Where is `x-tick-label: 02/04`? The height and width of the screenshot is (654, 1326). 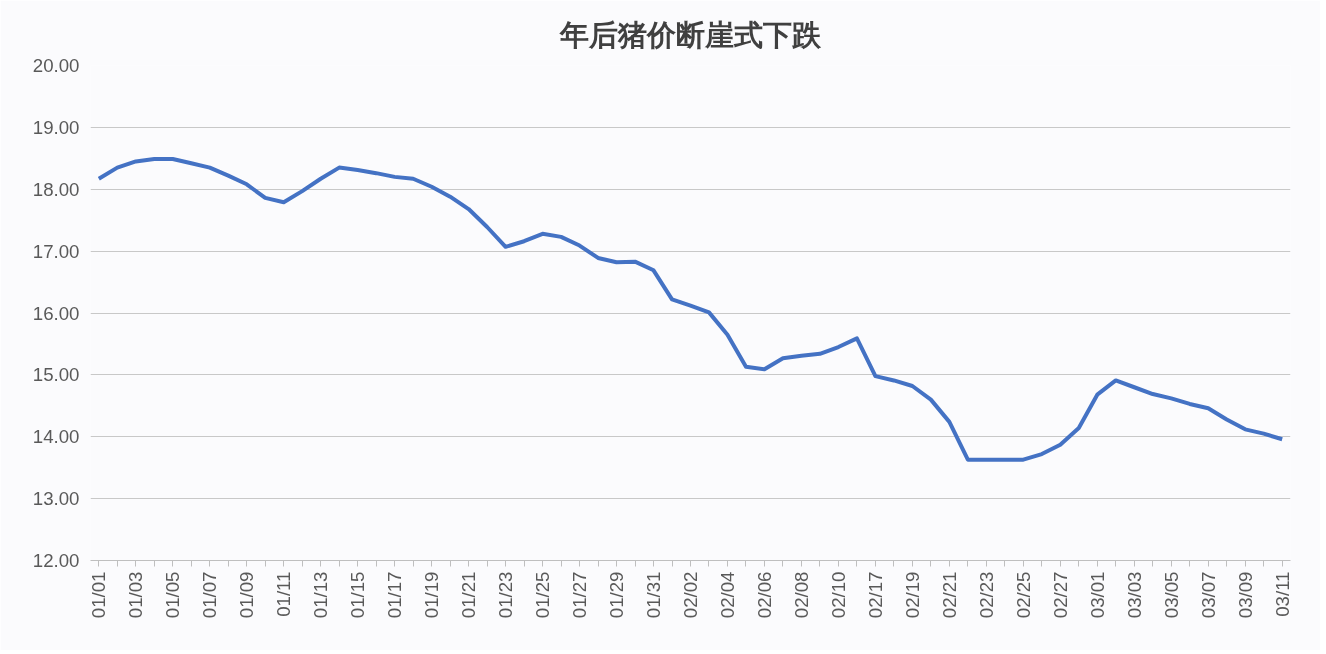
x-tick-label: 02/04 is located at coordinates (727, 595).